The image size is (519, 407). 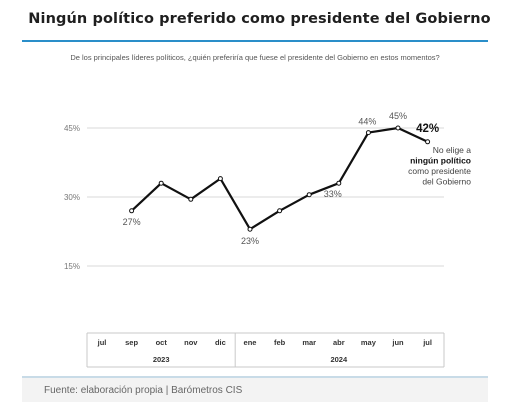 What do you see at coordinates (339, 342) in the screenshot?
I see `x-tick-label: abr` at bounding box center [339, 342].